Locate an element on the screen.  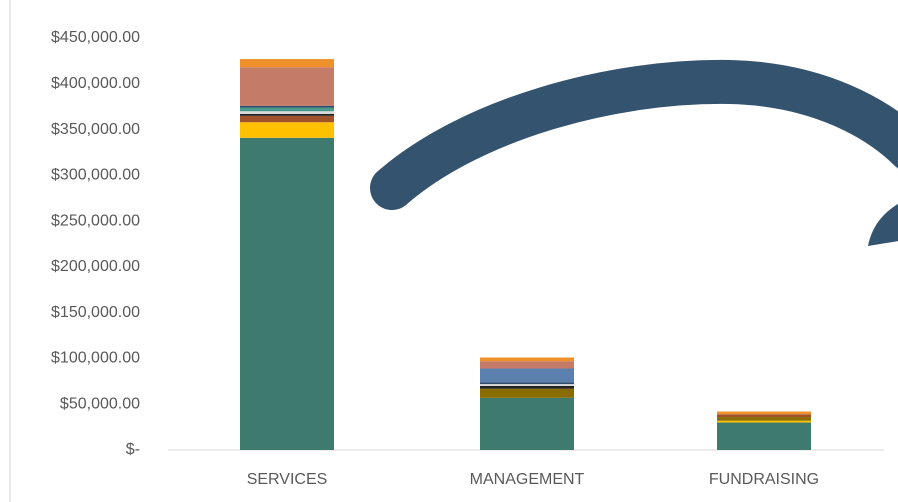
x-tick-label: FUNDRAISING is located at coordinates (764, 479).